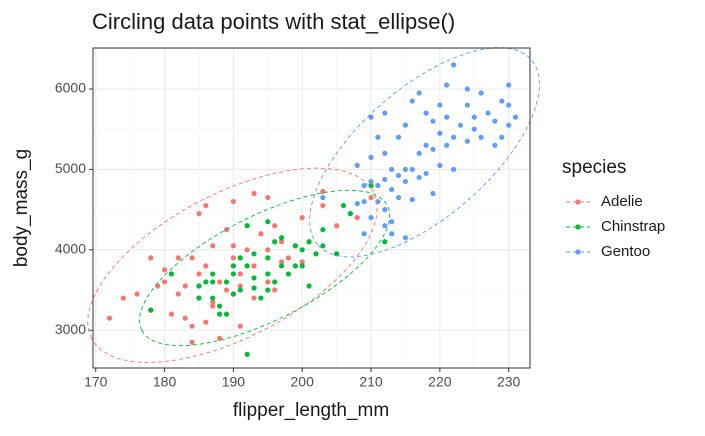 The width and height of the screenshot is (705, 436). Describe the element at coordinates (303, 382) in the screenshot. I see `x-tick-label: 200` at that location.